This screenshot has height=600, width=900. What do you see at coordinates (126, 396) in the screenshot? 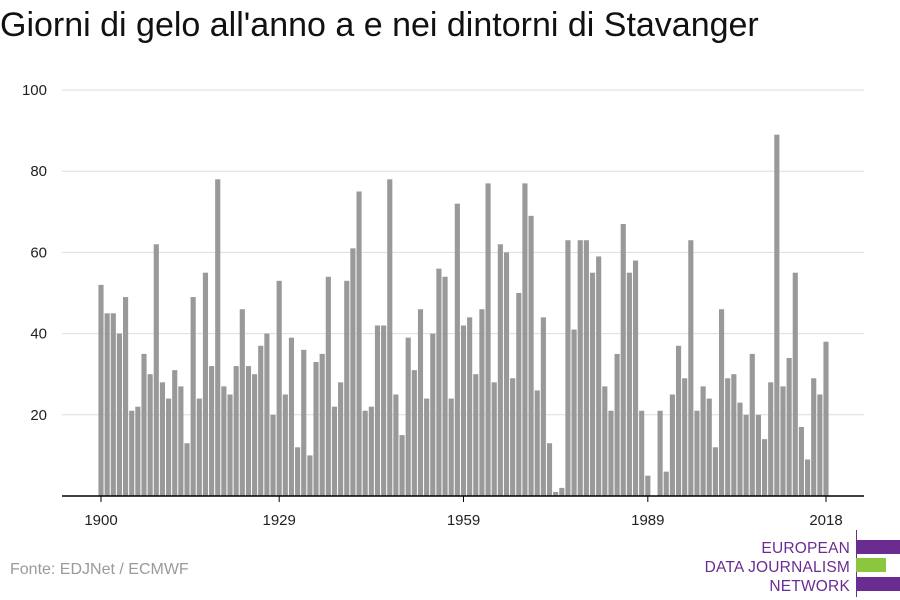
I see `bar-1904` at bounding box center [126, 396].